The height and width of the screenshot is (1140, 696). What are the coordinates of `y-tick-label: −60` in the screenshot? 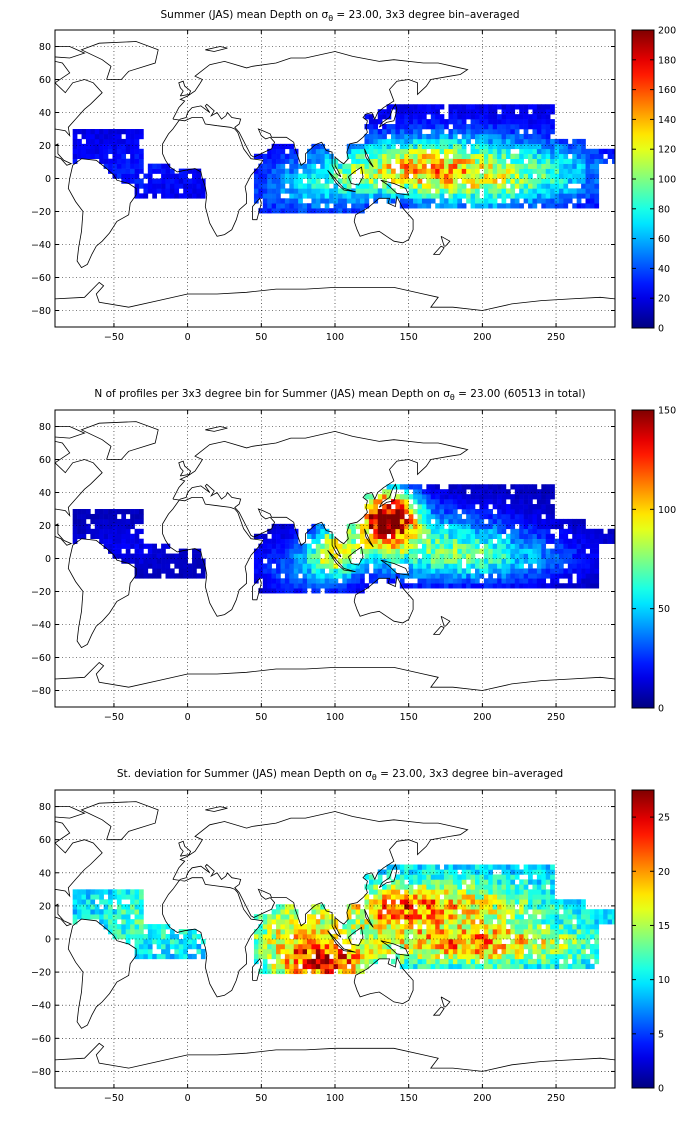 It's located at (41, 1039).